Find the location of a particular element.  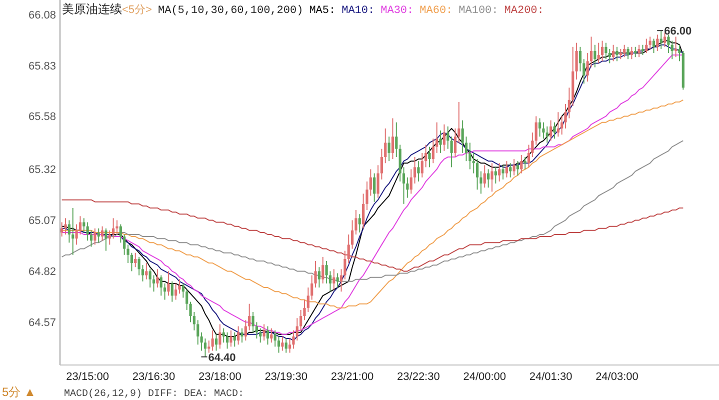

x-tick-label: 24/01:30 is located at coordinates (550, 377).